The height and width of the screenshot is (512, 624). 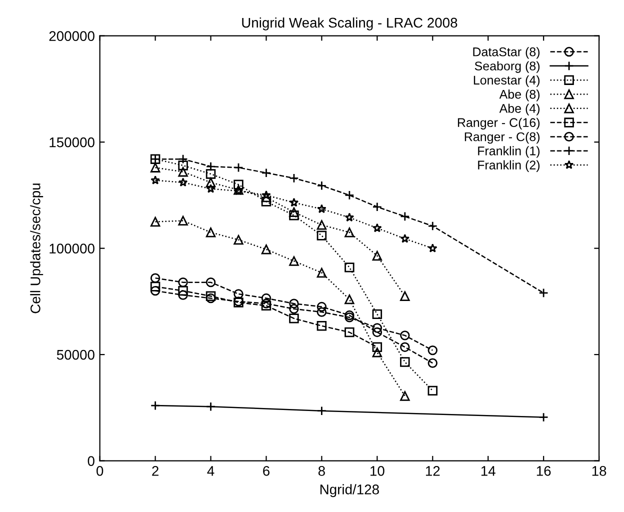 What do you see at coordinates (75, 355) in the screenshot?
I see `y-tick-label: 50000` at bounding box center [75, 355].